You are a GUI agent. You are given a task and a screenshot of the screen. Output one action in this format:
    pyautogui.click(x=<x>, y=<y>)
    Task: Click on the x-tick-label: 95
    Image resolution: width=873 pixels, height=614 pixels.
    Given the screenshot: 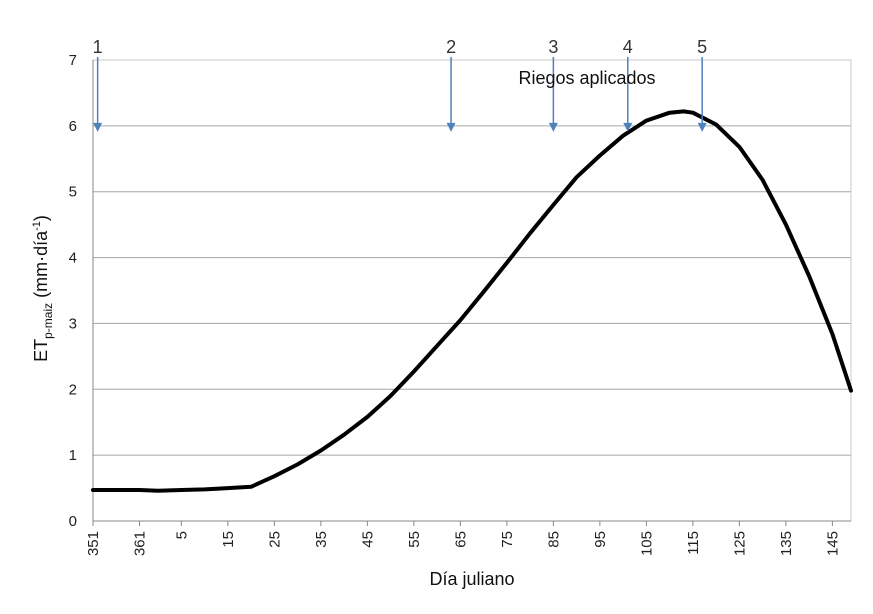 What is the action you would take?
    pyautogui.click(x=600, y=539)
    